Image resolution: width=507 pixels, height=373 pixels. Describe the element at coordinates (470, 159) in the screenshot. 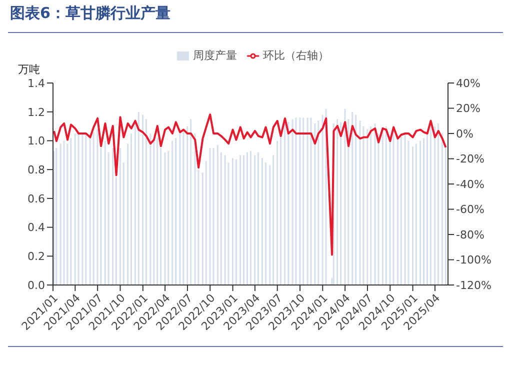

I see `y2-tick-label: -20%` at that location.